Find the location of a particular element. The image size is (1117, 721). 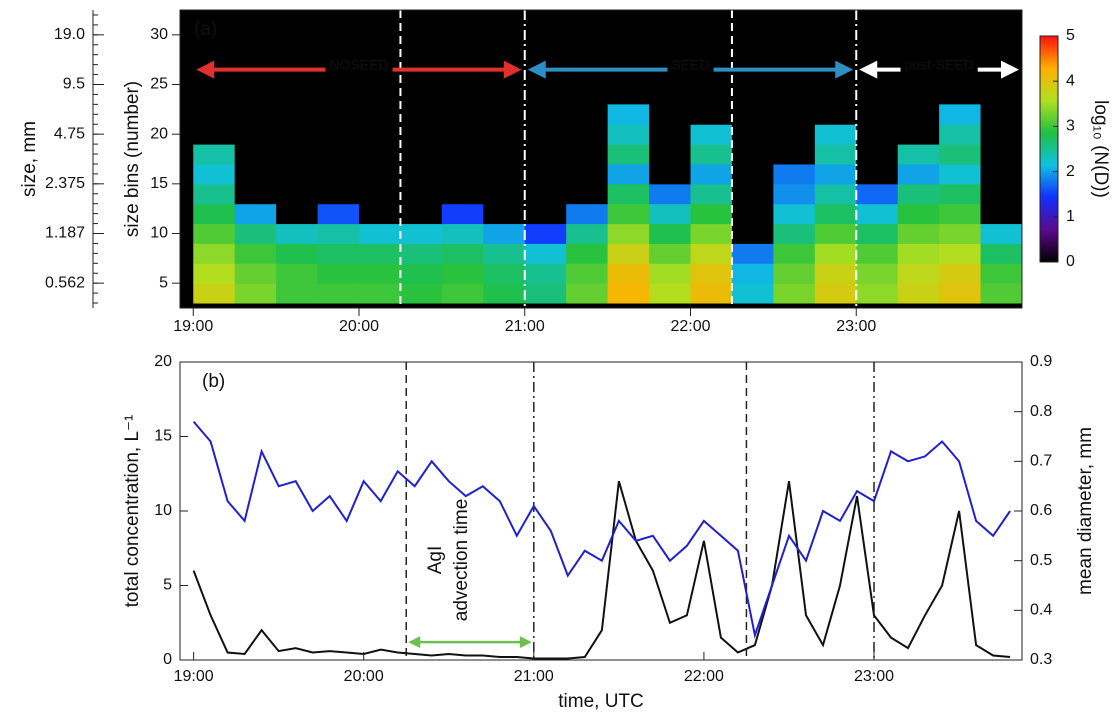

period-label: post-SEED is located at coordinates (939, 64).